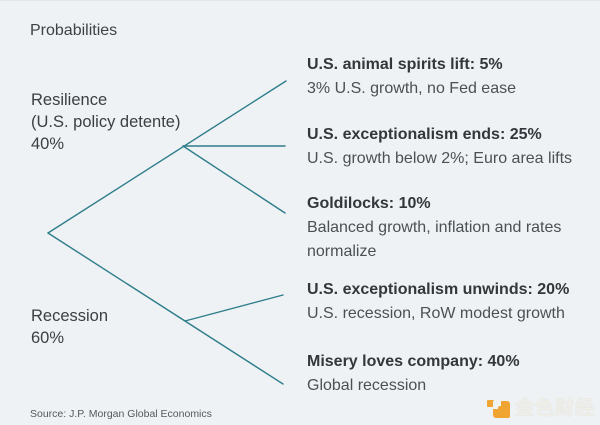 This screenshot has height=425, width=600. I want to click on branch-recession-to-exceptionalism-unwinds, so click(234, 308).